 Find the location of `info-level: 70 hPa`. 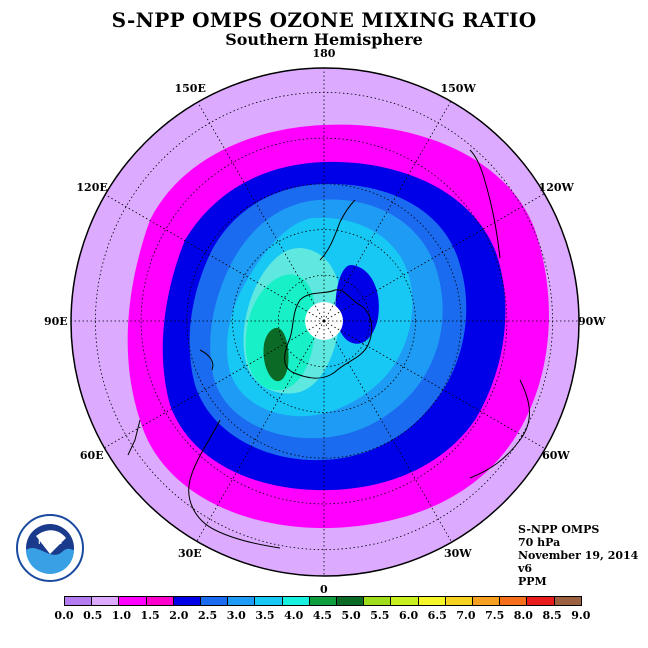

info-level: 70 hPa is located at coordinates (539, 542).